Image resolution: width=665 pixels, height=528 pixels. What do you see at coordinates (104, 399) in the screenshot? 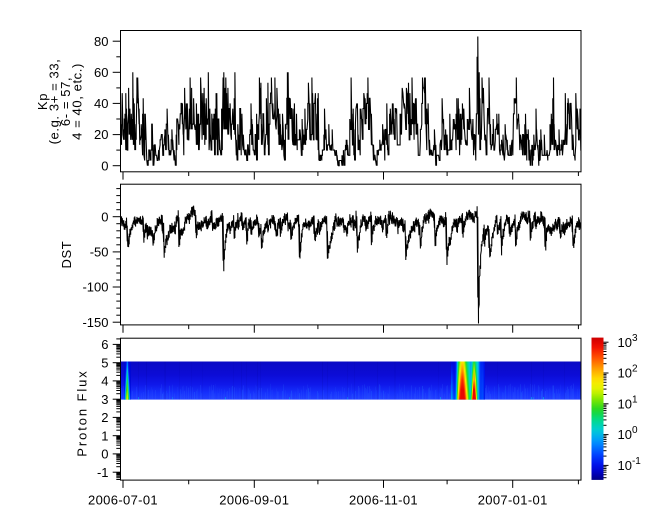
I see `svg-text: 3` at bounding box center [104, 399].